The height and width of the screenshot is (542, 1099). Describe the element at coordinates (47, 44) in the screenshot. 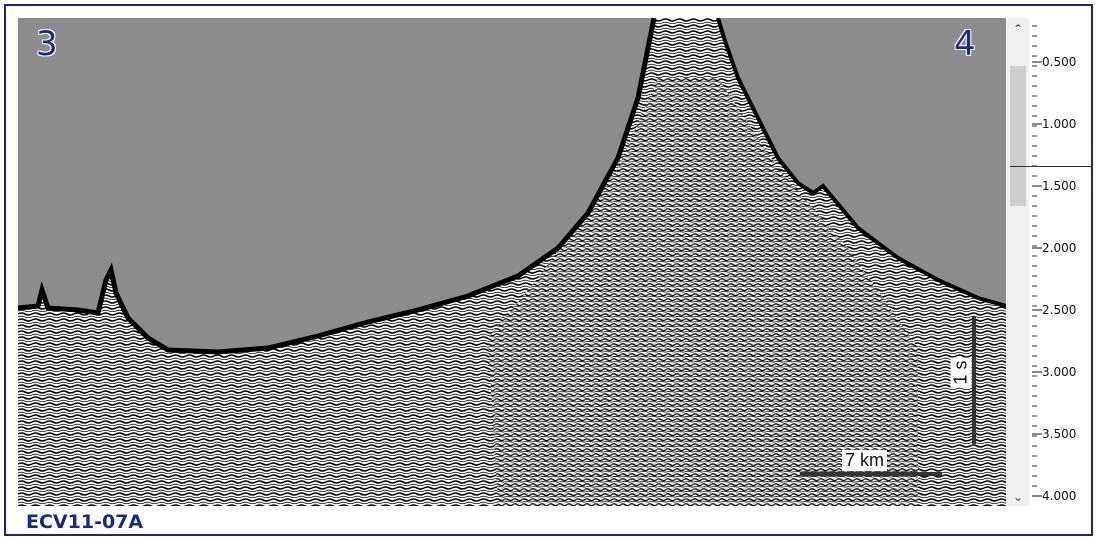

I see `section-point-label-left: 3` at that location.